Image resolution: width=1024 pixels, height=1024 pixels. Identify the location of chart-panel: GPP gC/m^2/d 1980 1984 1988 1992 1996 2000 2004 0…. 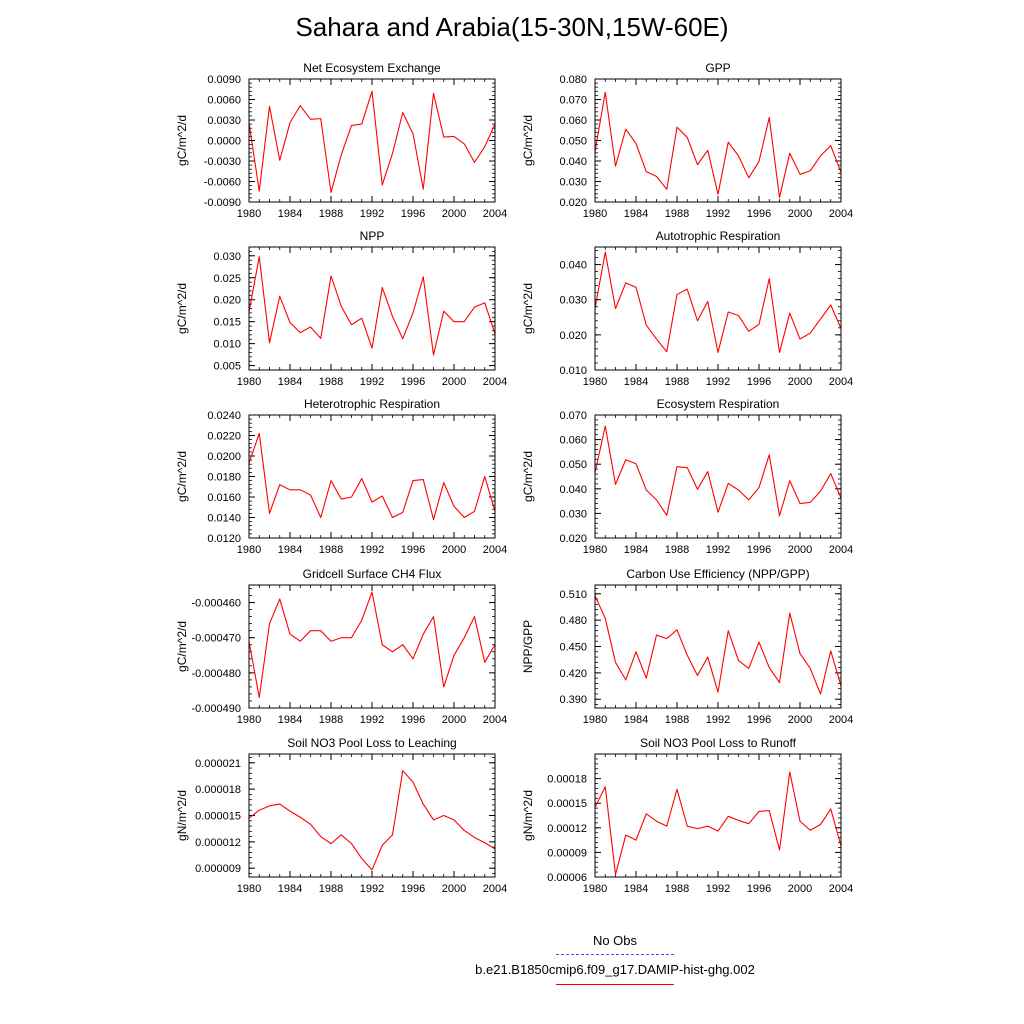
(687, 140).